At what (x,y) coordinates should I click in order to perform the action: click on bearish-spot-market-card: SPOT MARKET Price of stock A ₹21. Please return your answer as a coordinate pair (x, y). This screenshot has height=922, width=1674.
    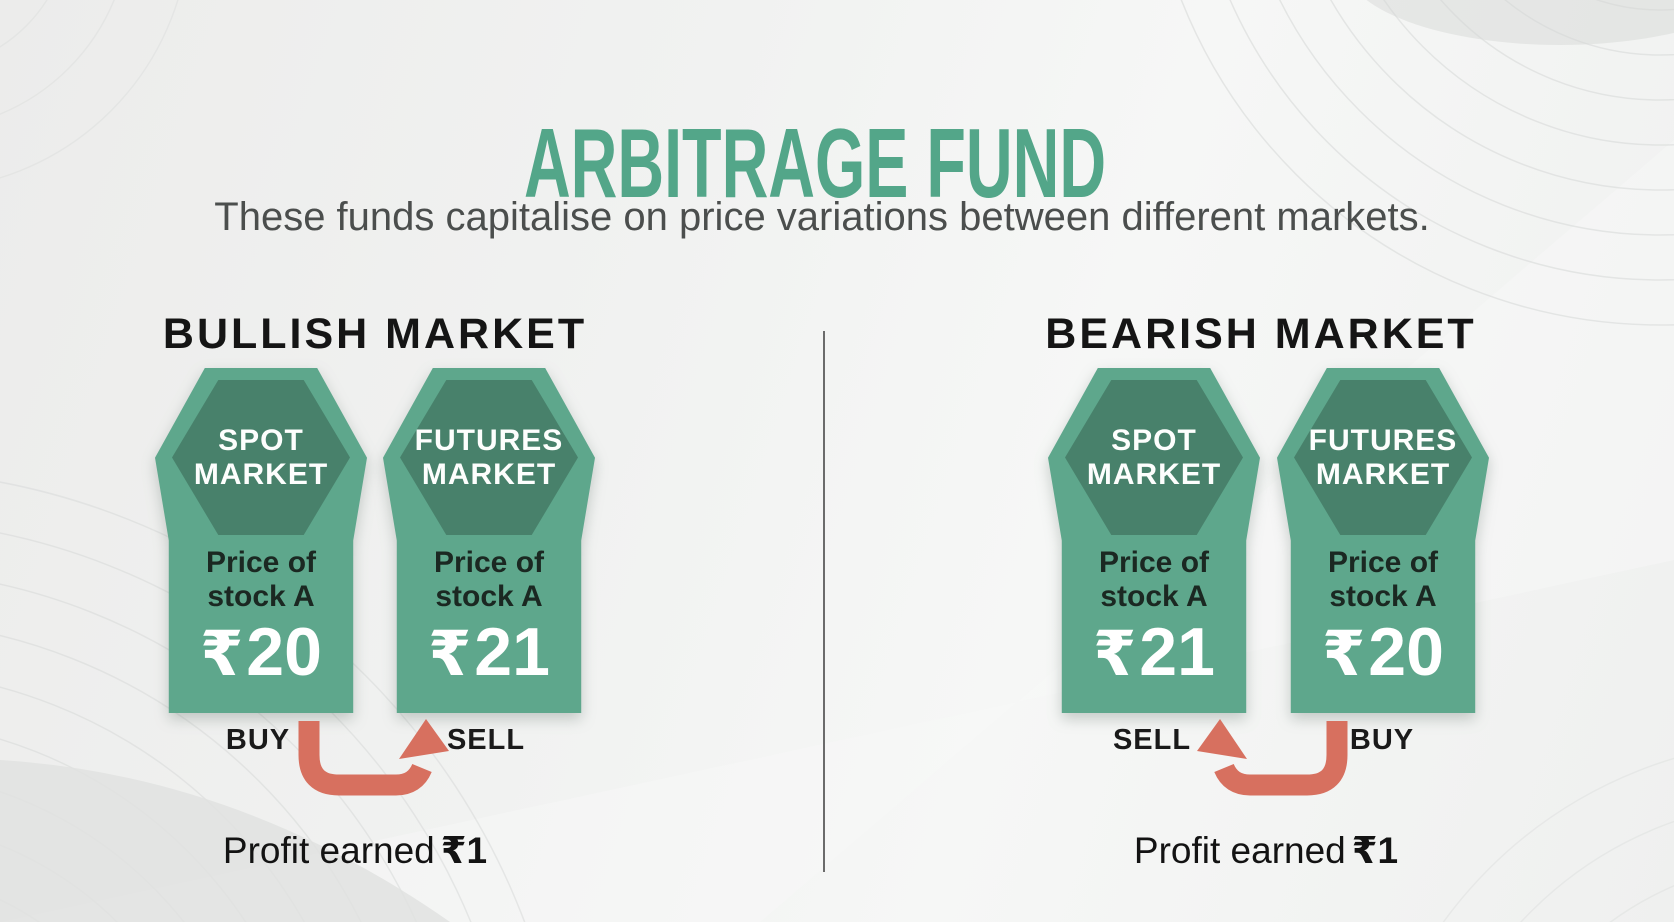
    Looking at the image, I should click on (1154, 540).